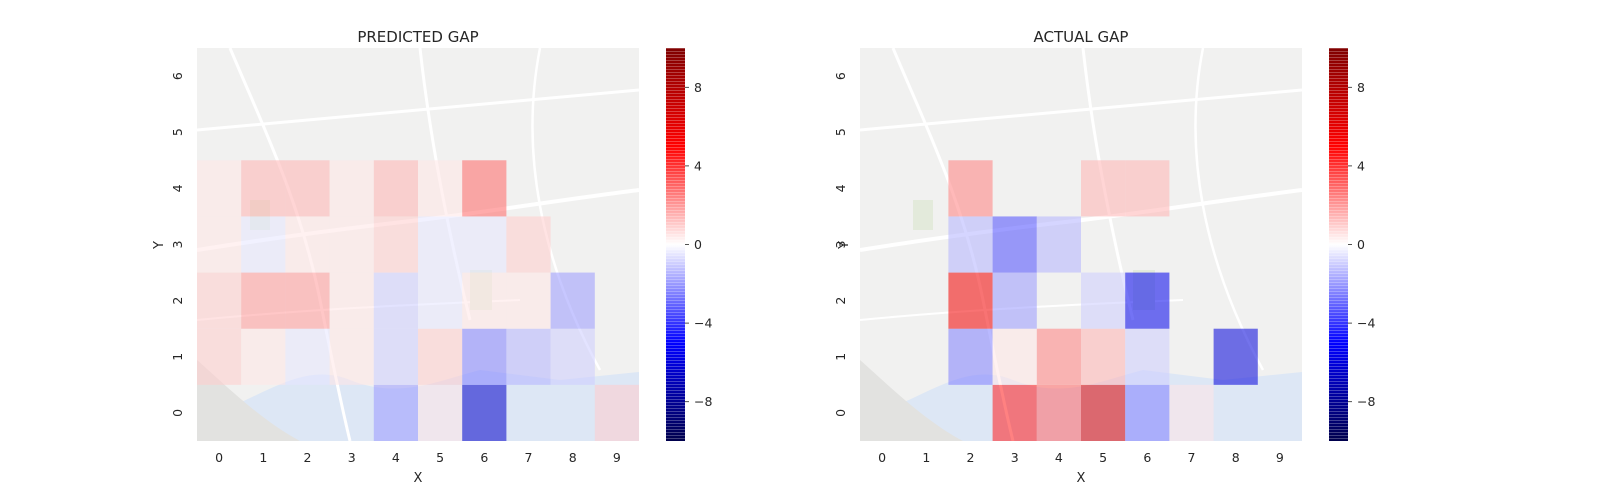  Describe the element at coordinates (308, 457) in the screenshot. I see `x-tick-label: 2` at that location.